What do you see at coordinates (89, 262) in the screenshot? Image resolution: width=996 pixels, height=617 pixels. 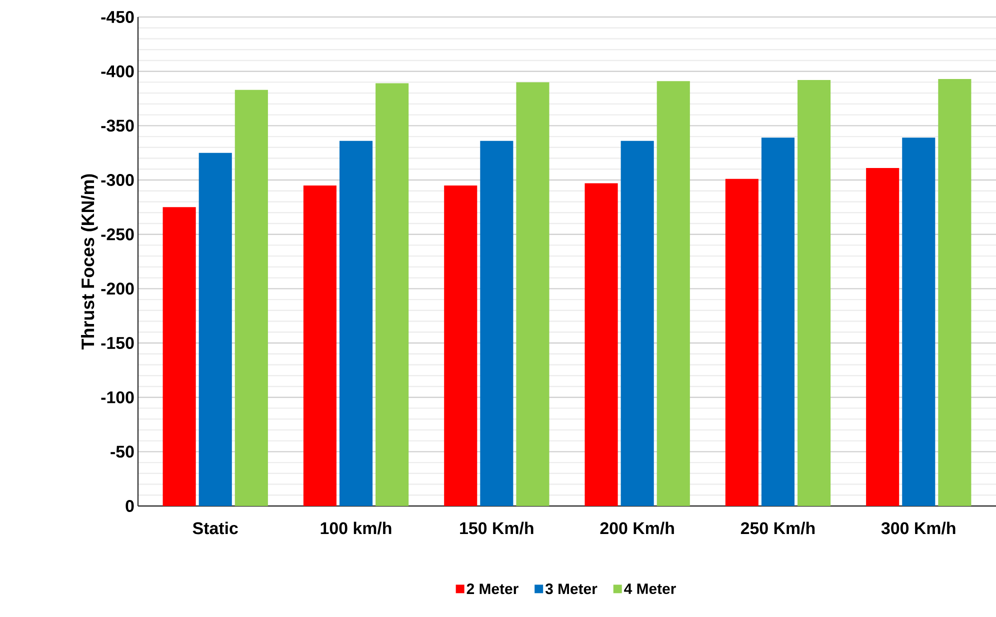 I see `y-axis-title: Thrust Foces (KN/m)` at bounding box center [89, 262].